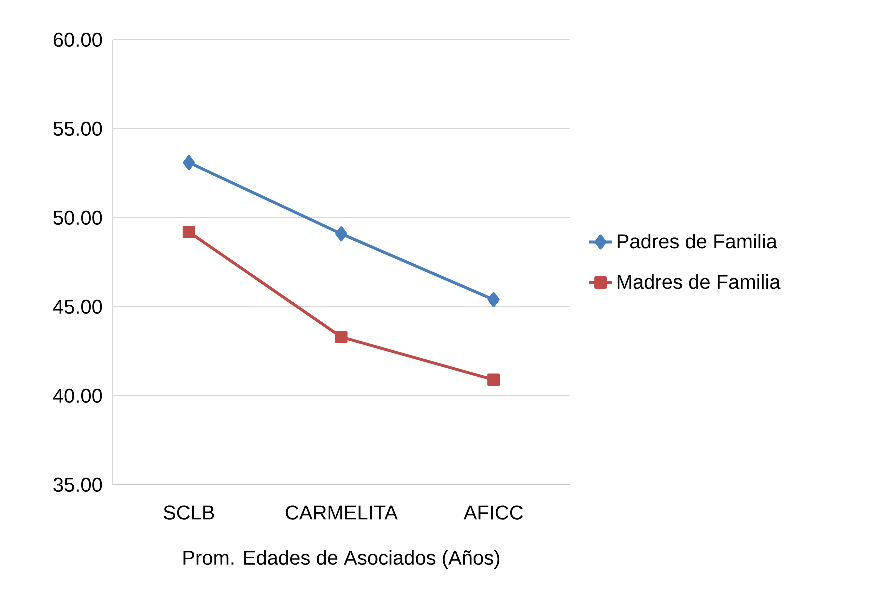 This screenshot has width=879, height=594. What do you see at coordinates (342, 559) in the screenshot?
I see `x-axis-title: Prom. Edades de Asociados (Años)` at bounding box center [342, 559].